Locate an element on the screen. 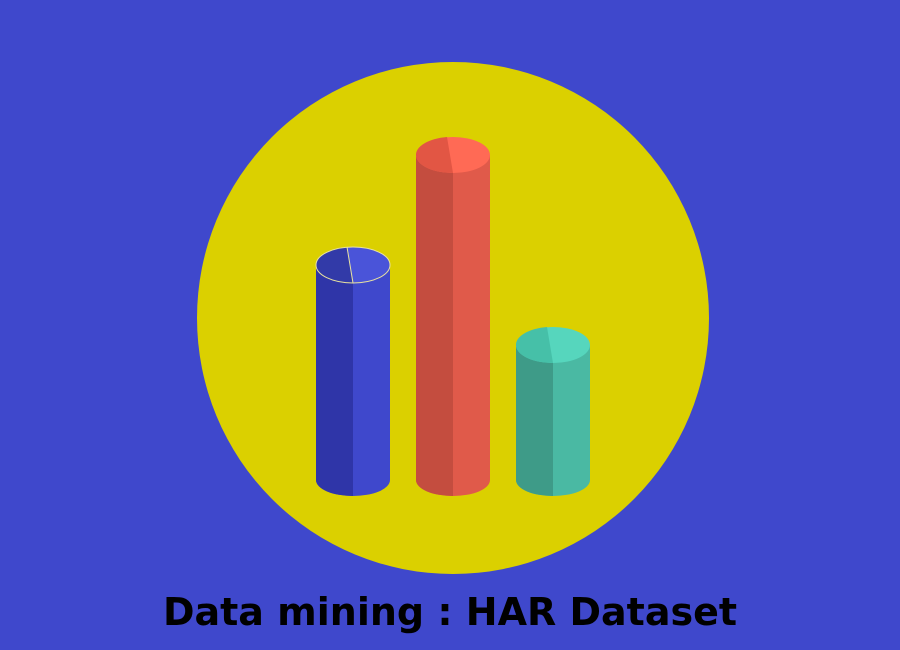  cylinder-red is located at coordinates (452, 316).